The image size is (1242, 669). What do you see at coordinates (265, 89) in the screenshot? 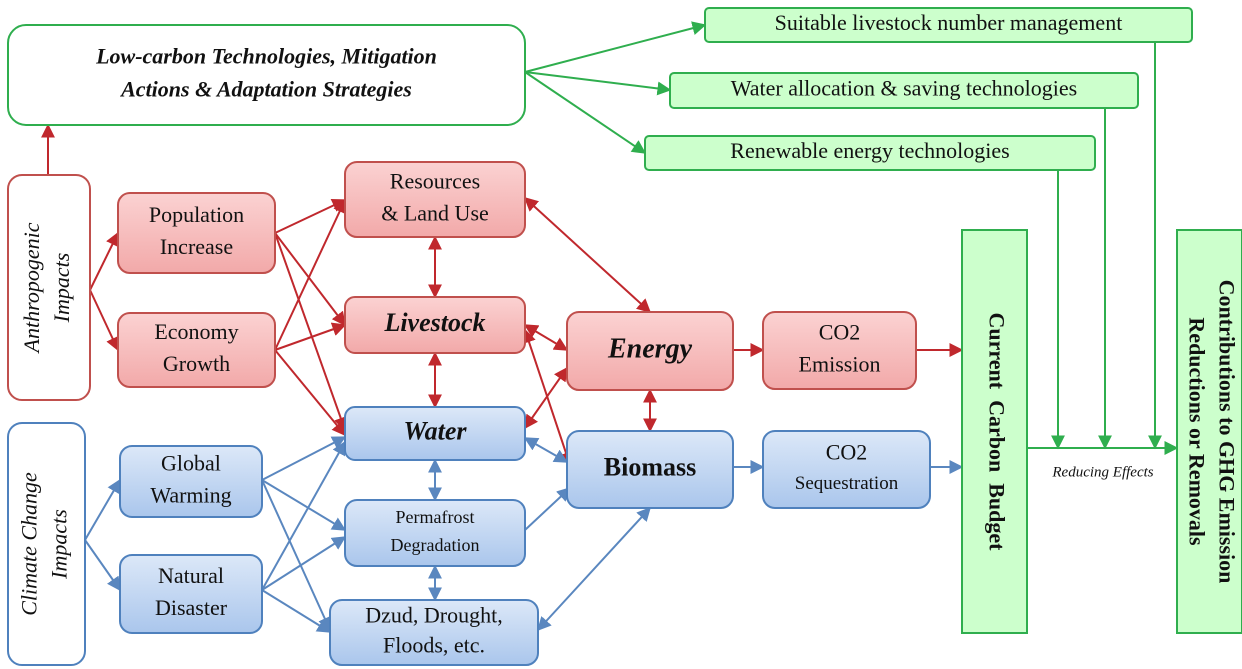
I see `node-label: Actions & Adaptation Strategies` at bounding box center [265, 89].